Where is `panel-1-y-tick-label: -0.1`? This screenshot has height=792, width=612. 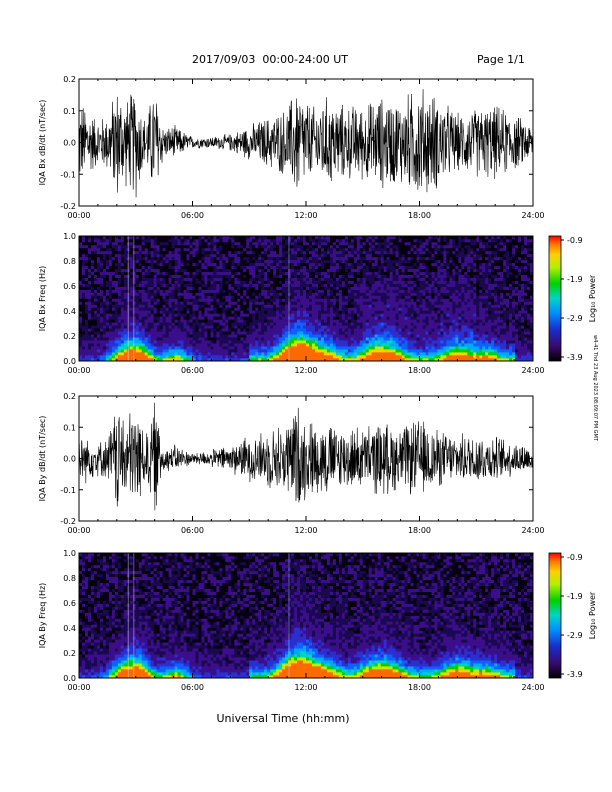
panel-1-y-tick-label: -0.1 is located at coordinates (68, 174).